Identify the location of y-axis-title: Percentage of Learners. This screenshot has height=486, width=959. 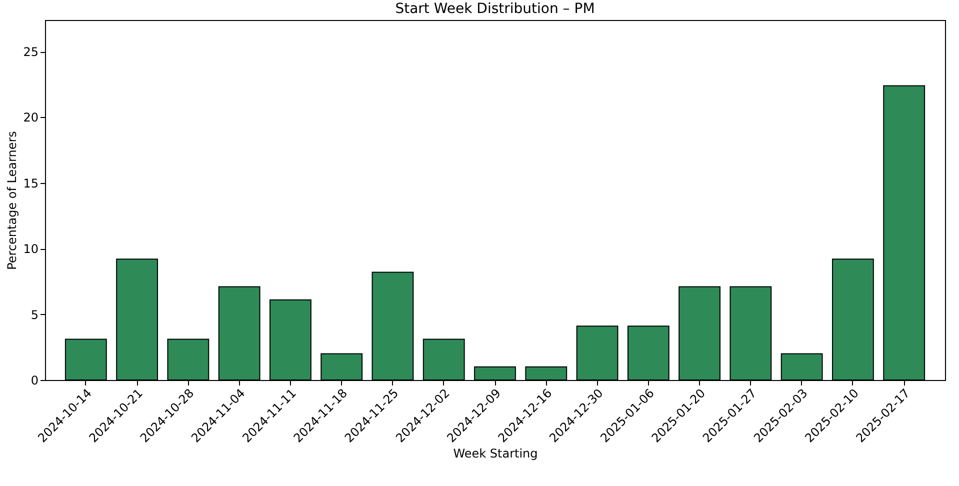
(12, 200).